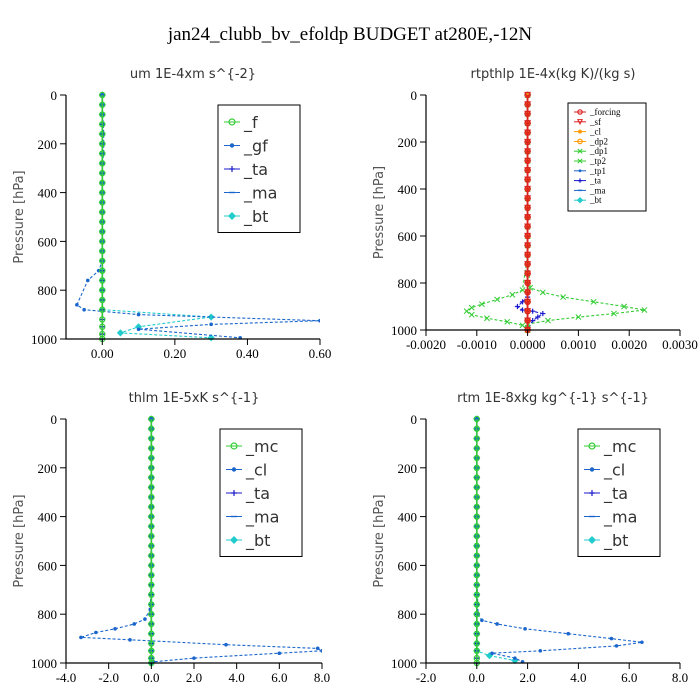 This screenshot has width=700, height=700. What do you see at coordinates (530, 212) in the screenshot?
I see `series-ta` at bounding box center [530, 212].